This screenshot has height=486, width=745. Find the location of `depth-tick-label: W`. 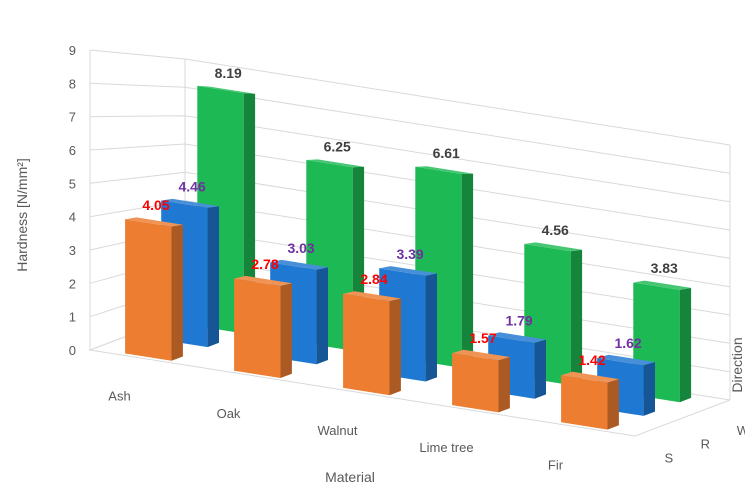

depth-tick-label: W is located at coordinates (741, 430).